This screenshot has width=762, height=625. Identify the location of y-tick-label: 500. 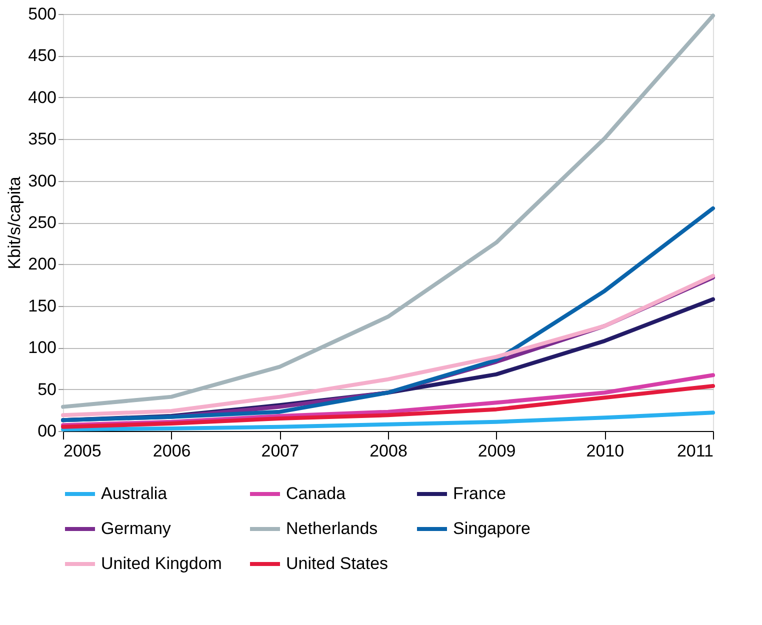
(42, 14).